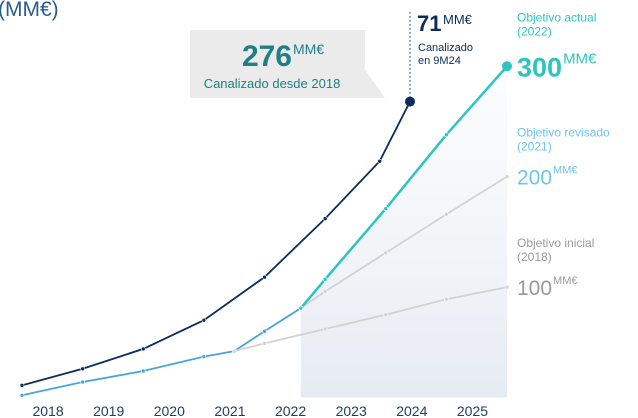  What do you see at coordinates (272, 83) in the screenshot?
I see `callout-text: Canalizado desde 2018` at bounding box center [272, 83].